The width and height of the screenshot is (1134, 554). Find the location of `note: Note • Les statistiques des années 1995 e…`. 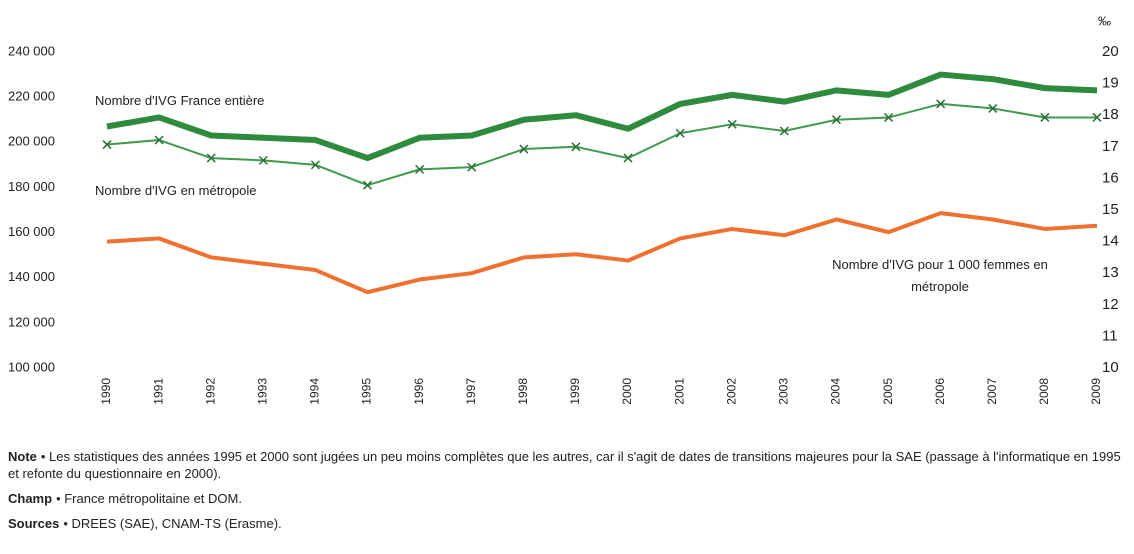

note: Note • Les statistiques des années 1995 e… is located at coordinates (568, 465).